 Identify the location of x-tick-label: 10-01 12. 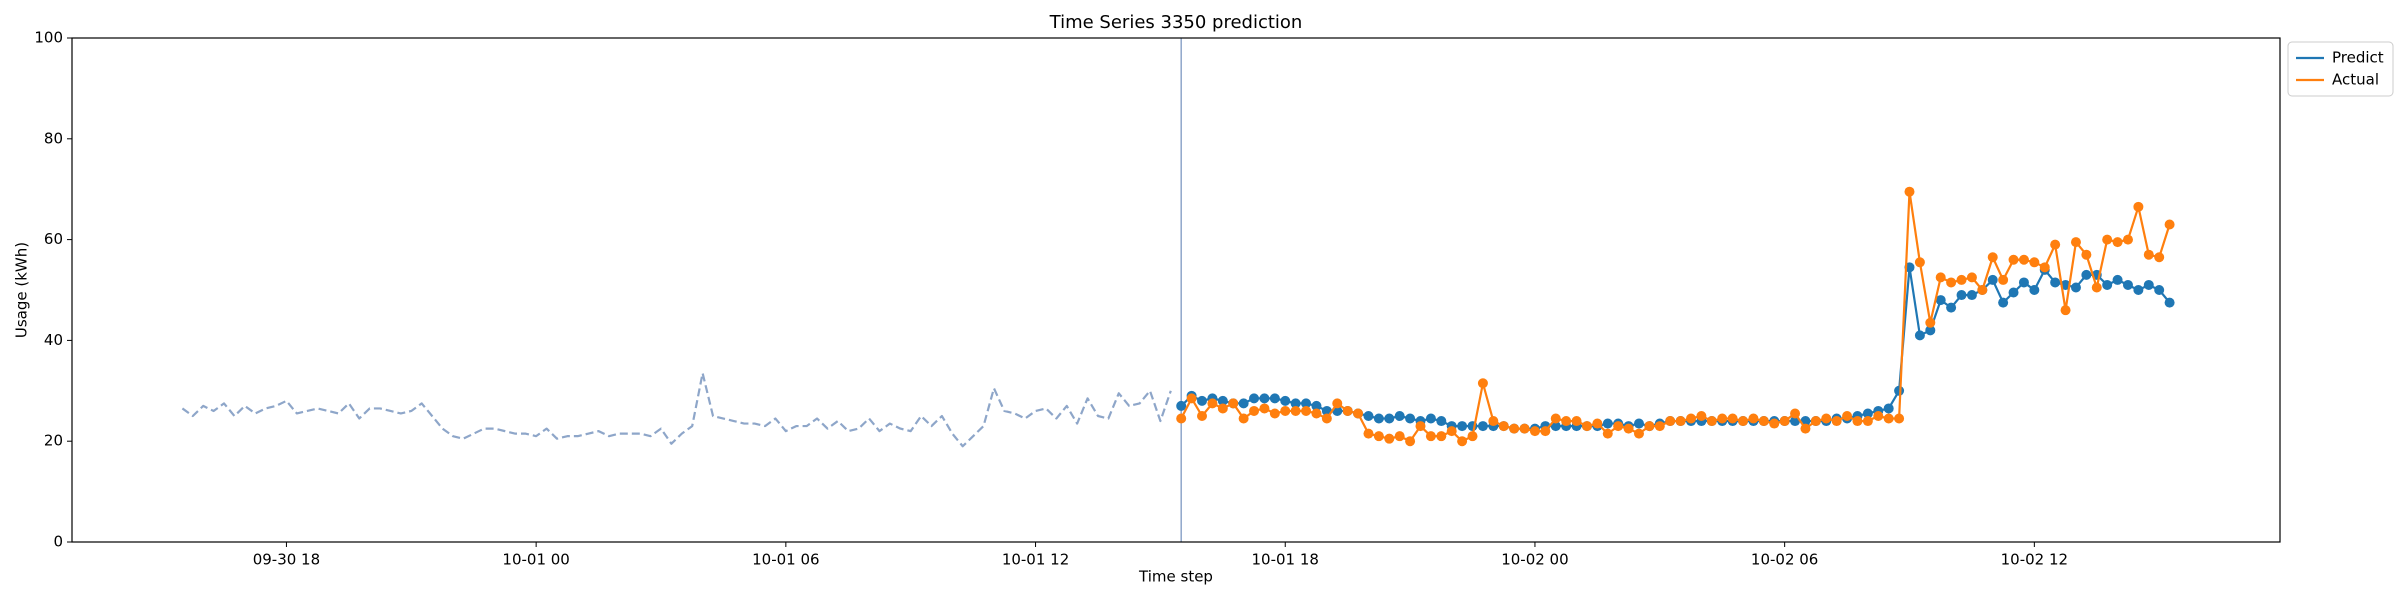
(1035, 560).